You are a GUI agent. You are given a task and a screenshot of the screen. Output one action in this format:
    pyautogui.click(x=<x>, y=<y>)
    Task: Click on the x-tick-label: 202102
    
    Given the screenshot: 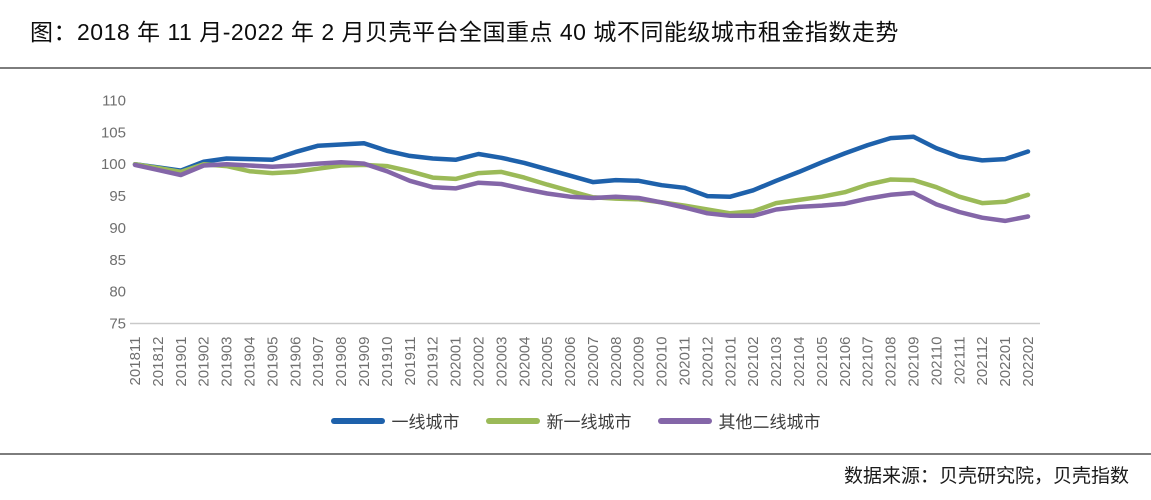 What is the action you would take?
    pyautogui.click(x=753, y=362)
    